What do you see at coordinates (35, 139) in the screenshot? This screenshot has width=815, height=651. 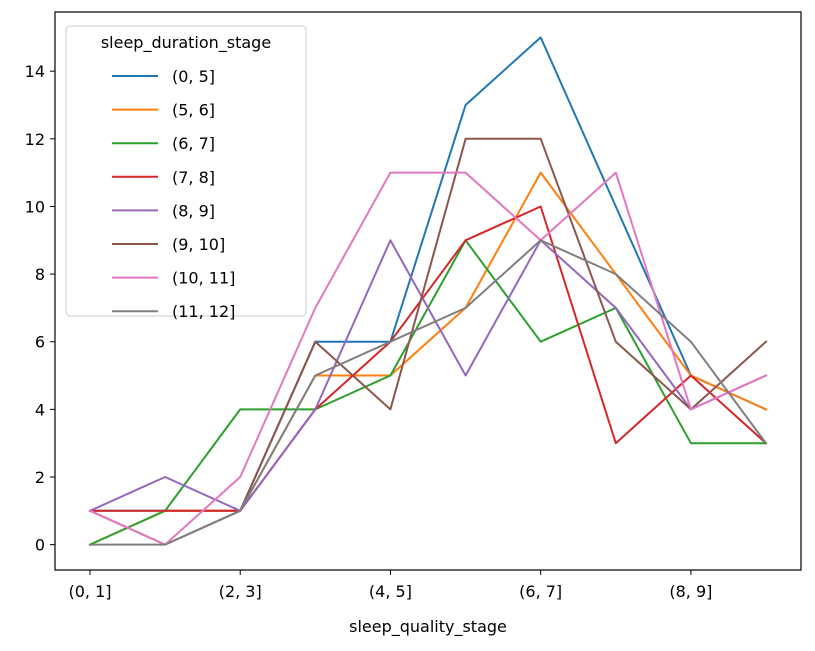 I see `y-tick-label: 12` at bounding box center [35, 139].